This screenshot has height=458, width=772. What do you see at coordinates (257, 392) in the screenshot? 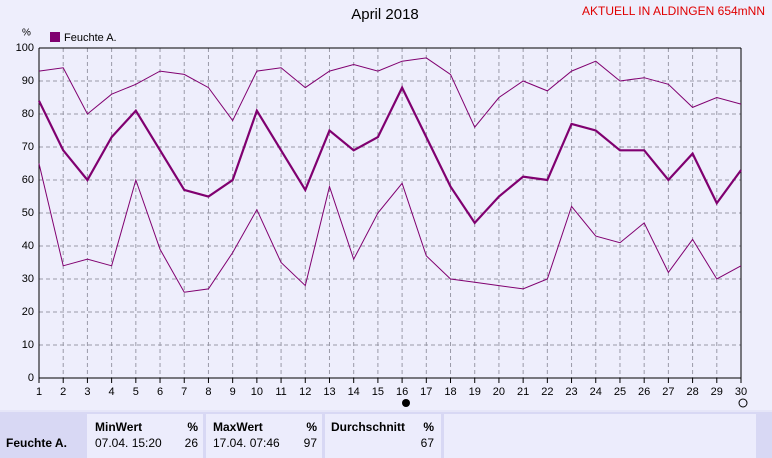
I see `x-tick-label: 10` at bounding box center [257, 392].